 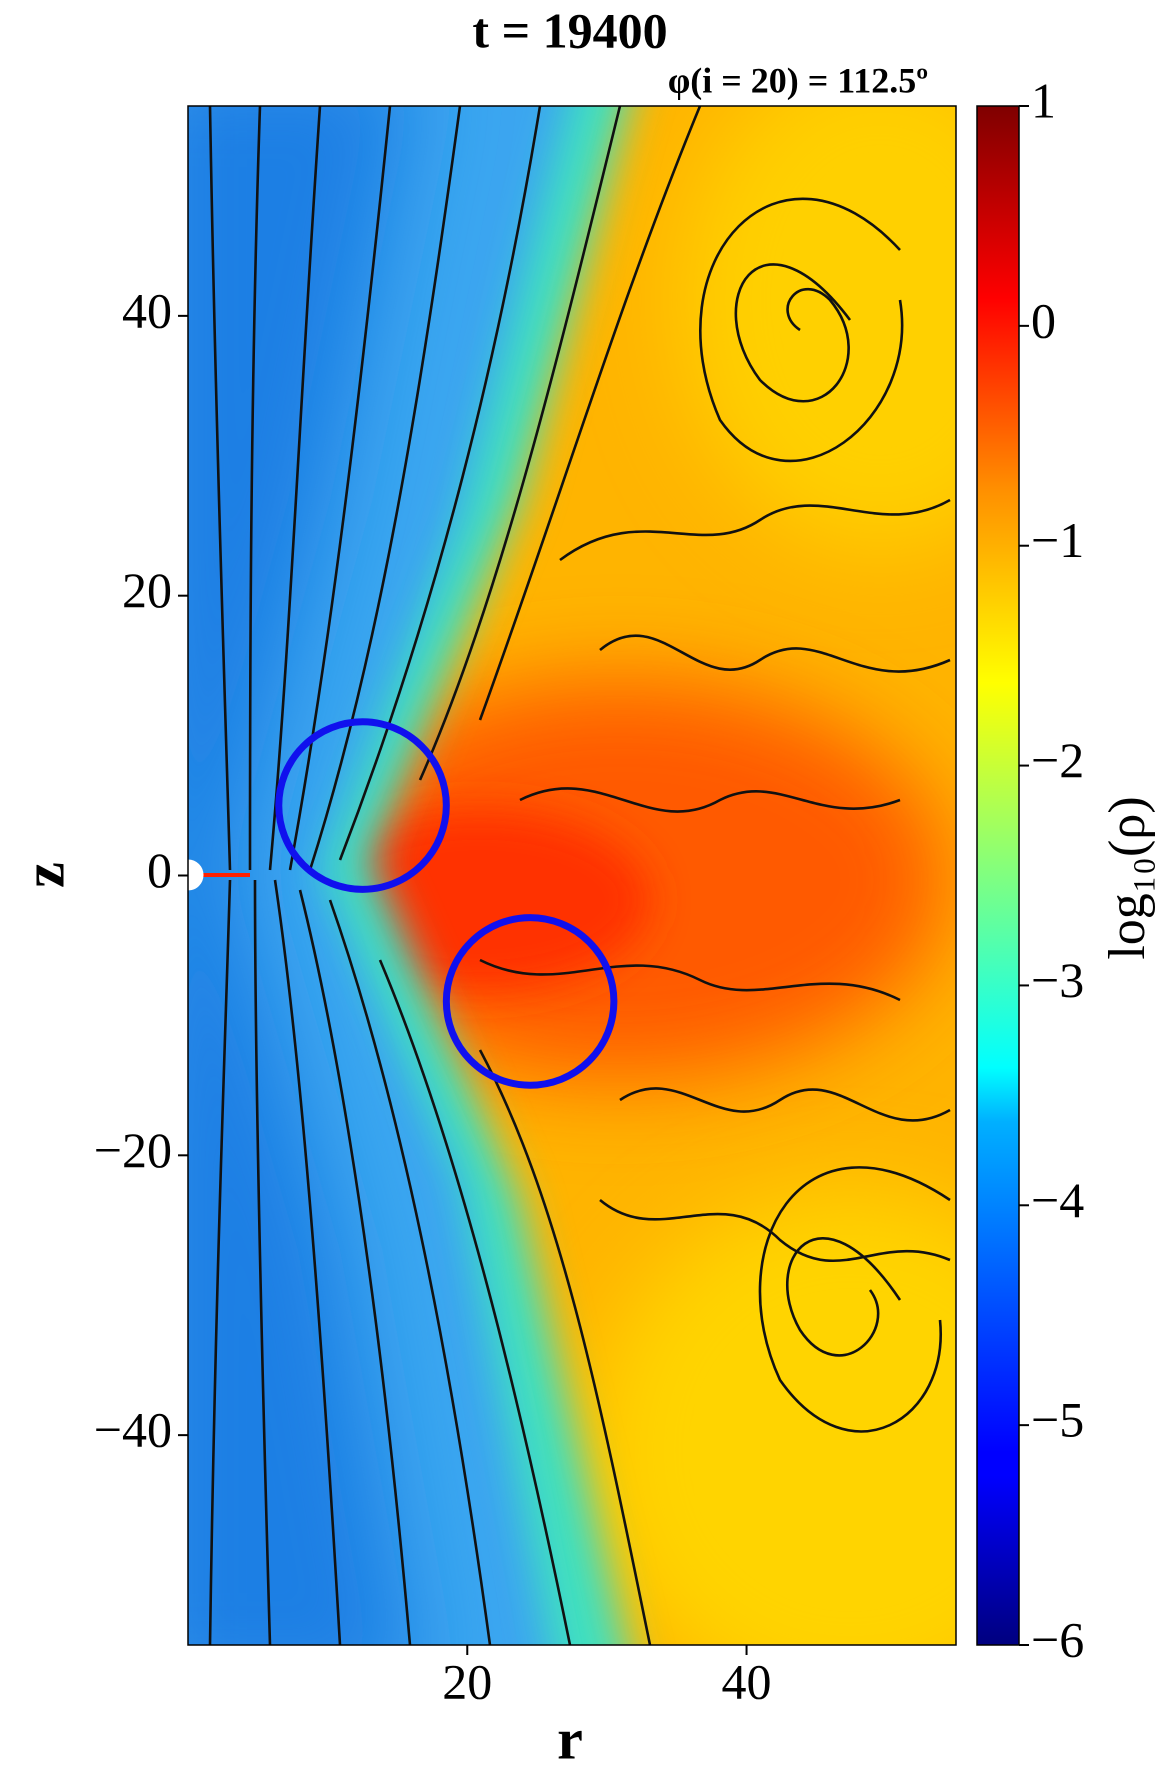 I want to click on colorbar-tick-label: −4, so click(x=1057, y=1200).